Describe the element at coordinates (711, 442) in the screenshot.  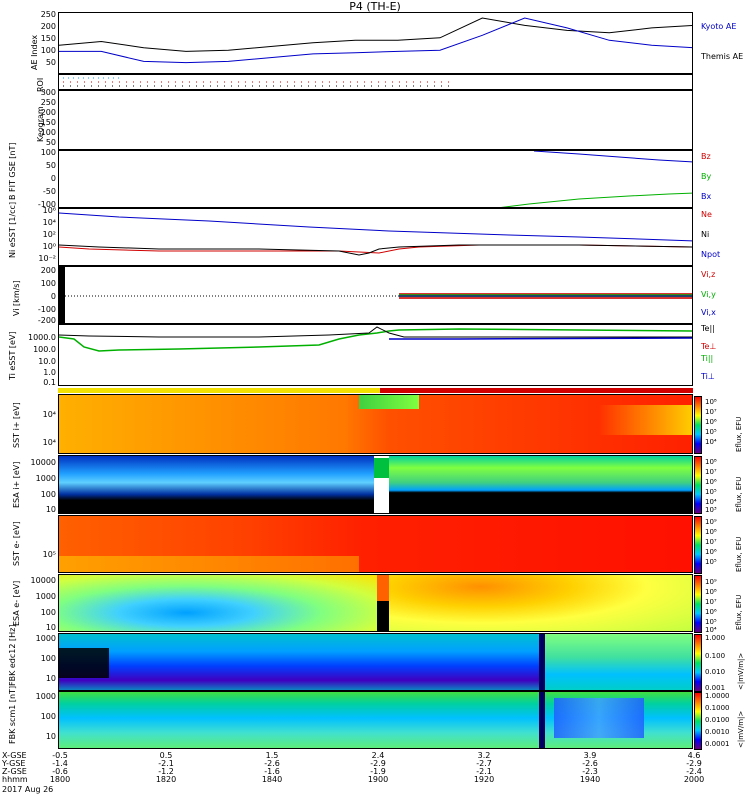
I see `sst-ion-cb-tick: 10⁴` at that location.